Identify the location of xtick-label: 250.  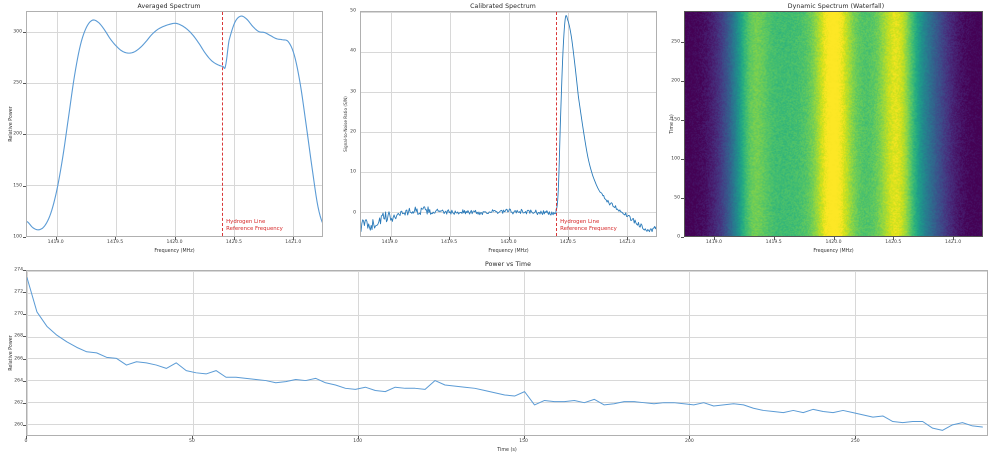
(855, 441).